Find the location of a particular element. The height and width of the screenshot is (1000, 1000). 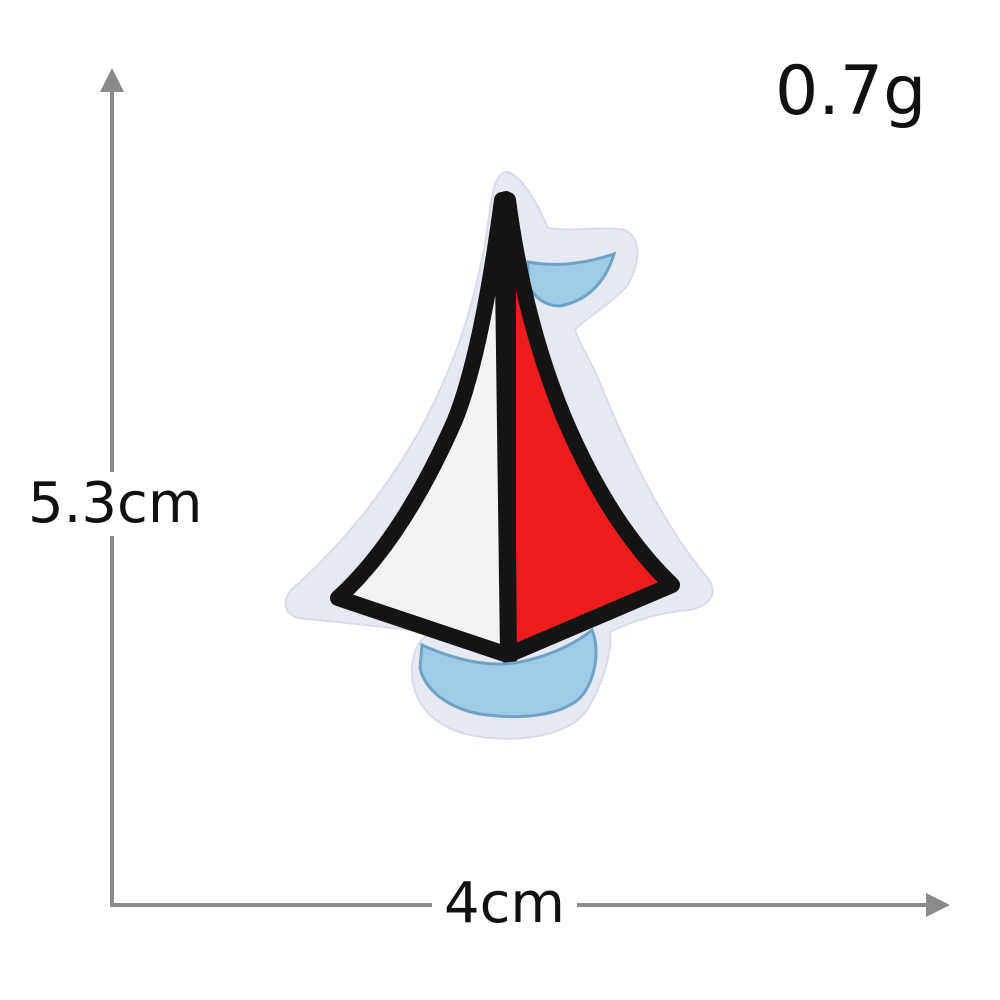

mast is located at coordinates (508, 429).